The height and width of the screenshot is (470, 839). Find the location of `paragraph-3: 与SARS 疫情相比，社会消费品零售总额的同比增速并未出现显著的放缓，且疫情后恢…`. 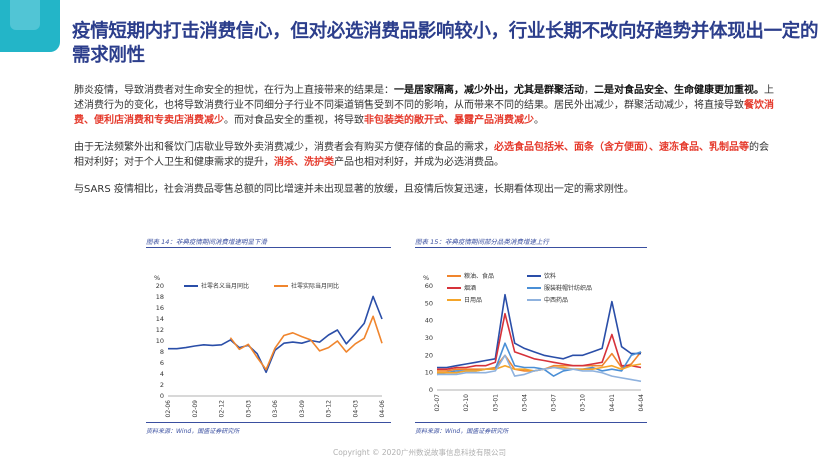

paragraph-3: 与SARS 疫情相比，社会消费品零售总额的同比增速并未出现显著的放缓，且疫情后恢… is located at coordinates (424, 189).